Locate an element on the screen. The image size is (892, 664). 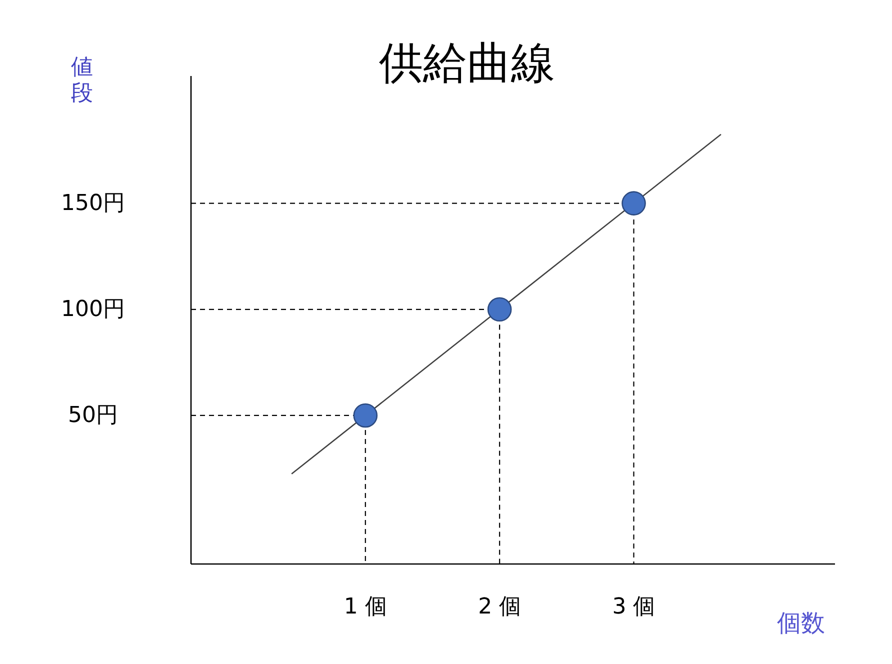
x-tick-label: 1 個 is located at coordinates (365, 607).